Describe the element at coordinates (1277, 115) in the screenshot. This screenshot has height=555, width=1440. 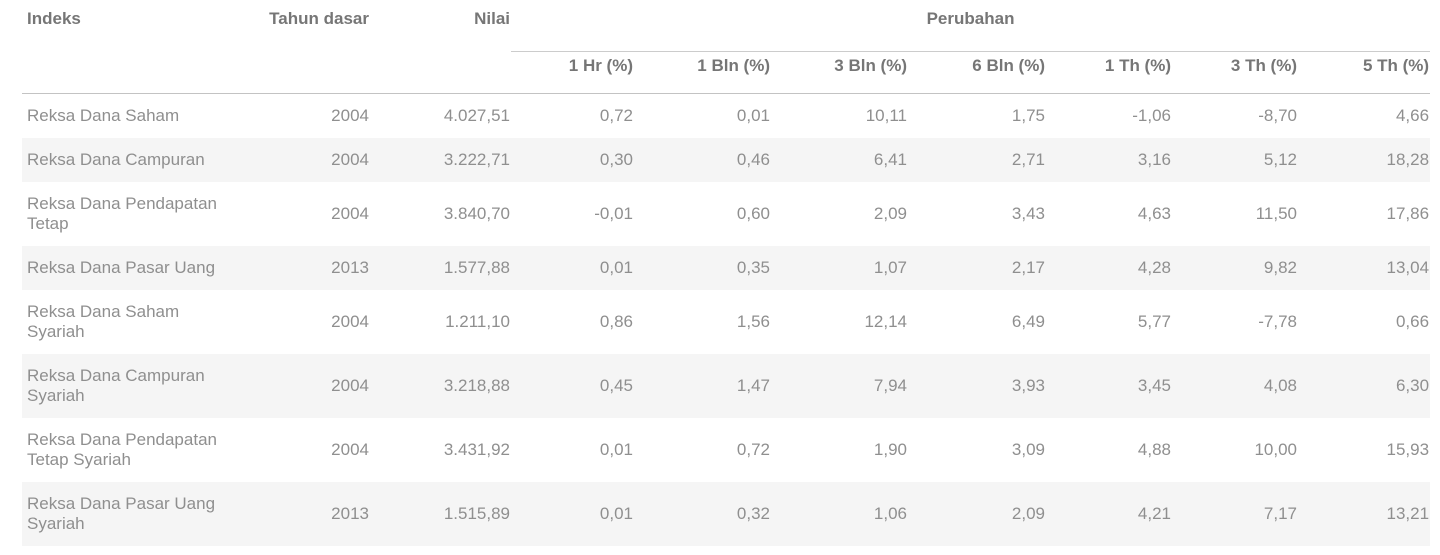
I see `cell-3th: -8,70` at that location.